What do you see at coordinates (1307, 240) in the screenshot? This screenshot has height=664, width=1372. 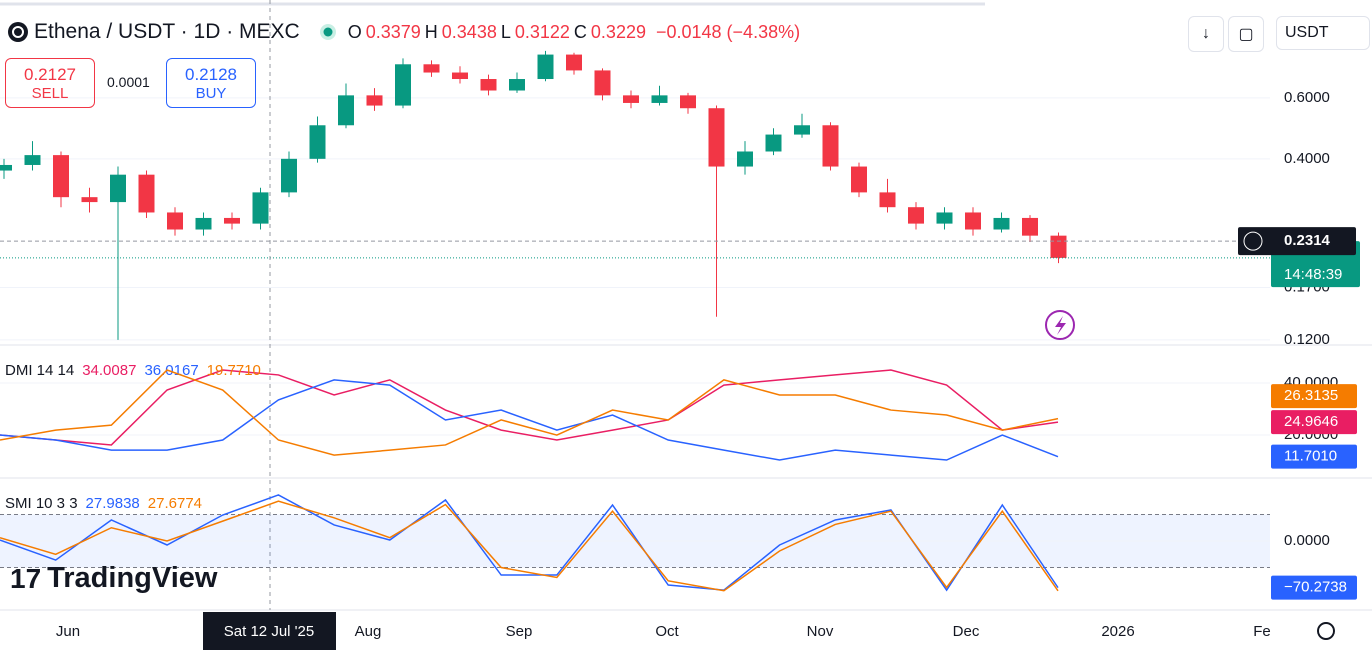 I see `last-price-label: 0.2314` at bounding box center [1307, 240].